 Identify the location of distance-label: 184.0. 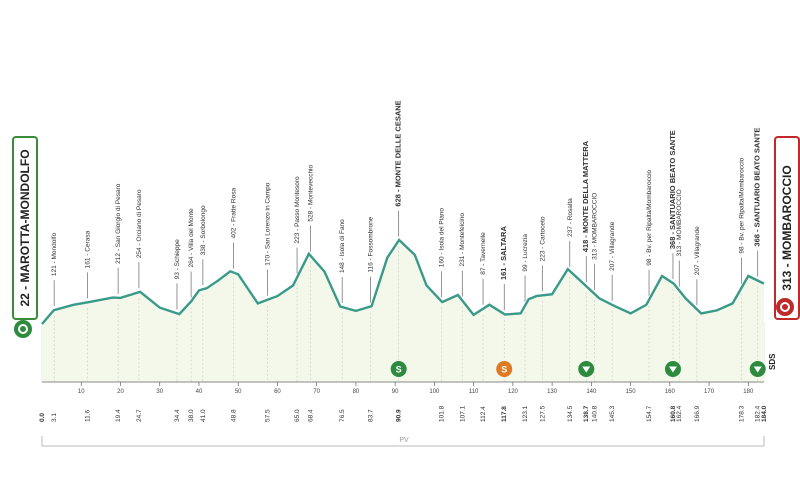
(764, 413).